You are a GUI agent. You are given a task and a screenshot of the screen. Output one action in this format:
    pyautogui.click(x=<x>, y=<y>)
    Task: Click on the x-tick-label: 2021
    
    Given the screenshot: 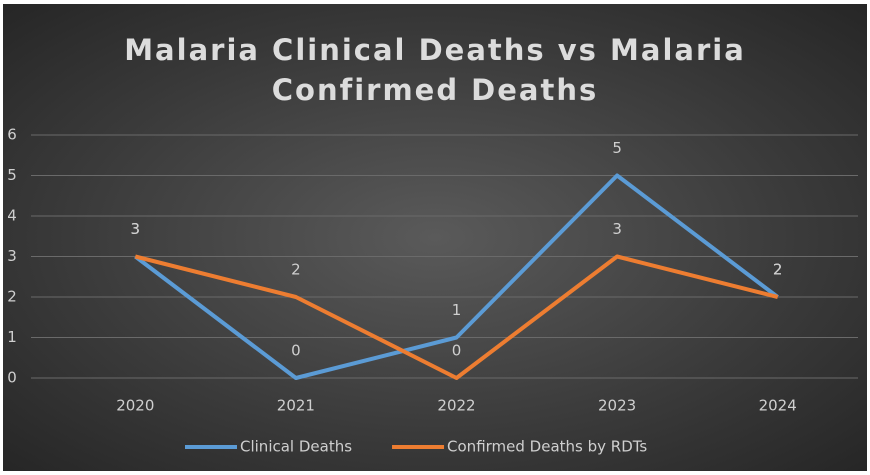 What is the action you would take?
    pyautogui.click(x=296, y=406)
    